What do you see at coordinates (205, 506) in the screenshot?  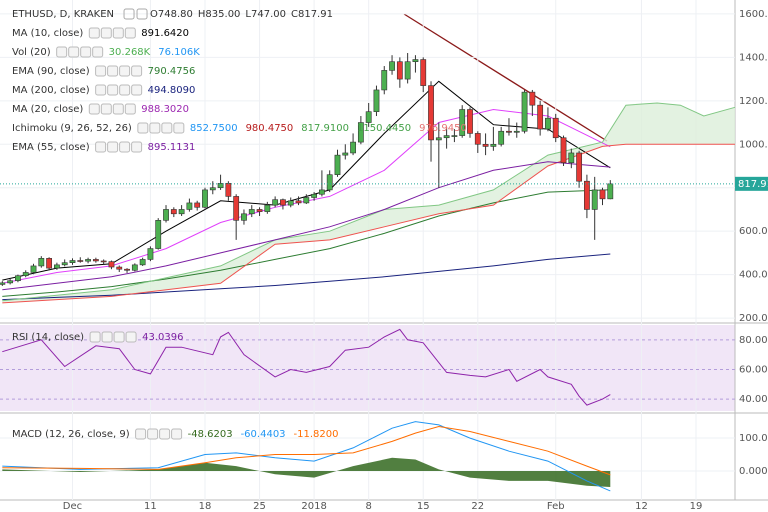 I see `x-tick-label: 18` at bounding box center [205, 506].